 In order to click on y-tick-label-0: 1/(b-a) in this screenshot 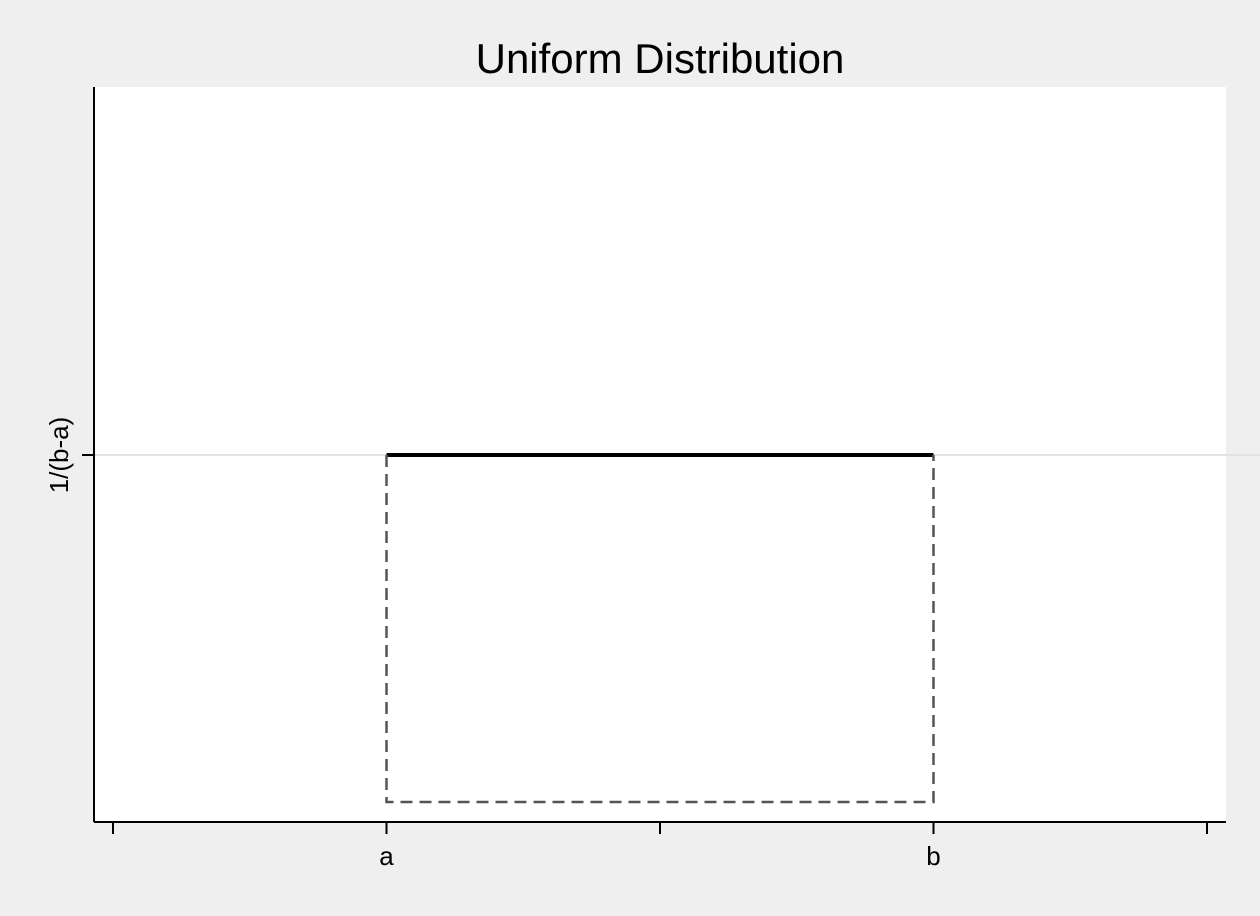, I will do `click(59, 455)`.